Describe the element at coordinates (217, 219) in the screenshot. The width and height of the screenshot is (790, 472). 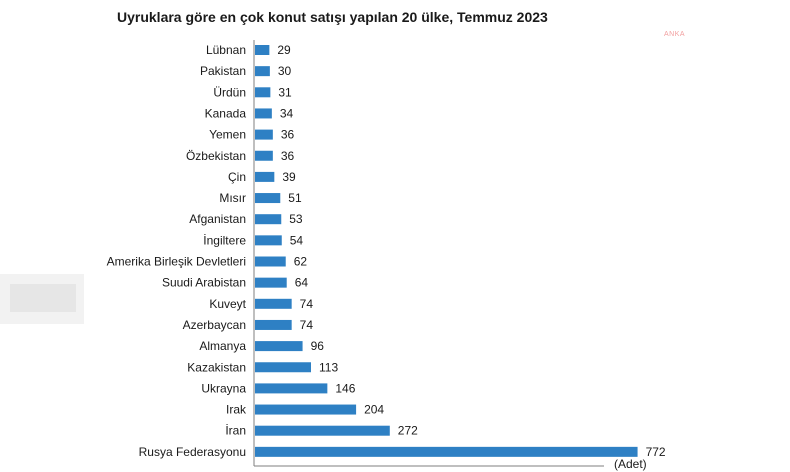
I see `category-label-8: Afganistan` at that location.